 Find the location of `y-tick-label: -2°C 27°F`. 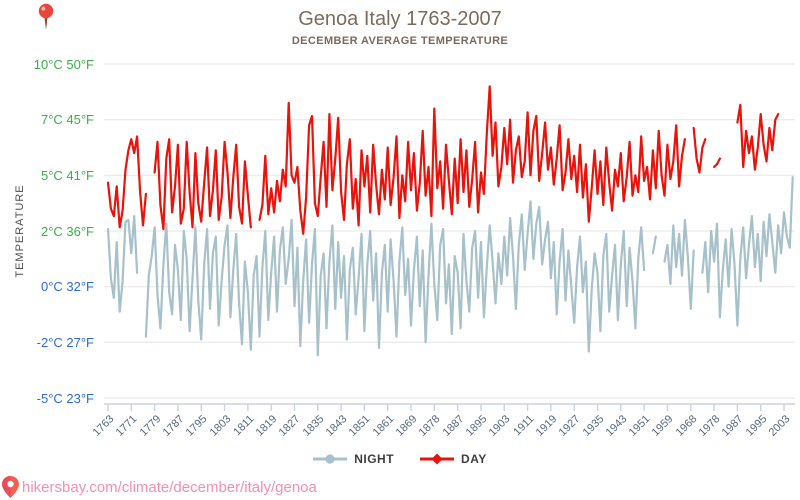

y-tick-label: -2°C 27°F is located at coordinates (65, 342).